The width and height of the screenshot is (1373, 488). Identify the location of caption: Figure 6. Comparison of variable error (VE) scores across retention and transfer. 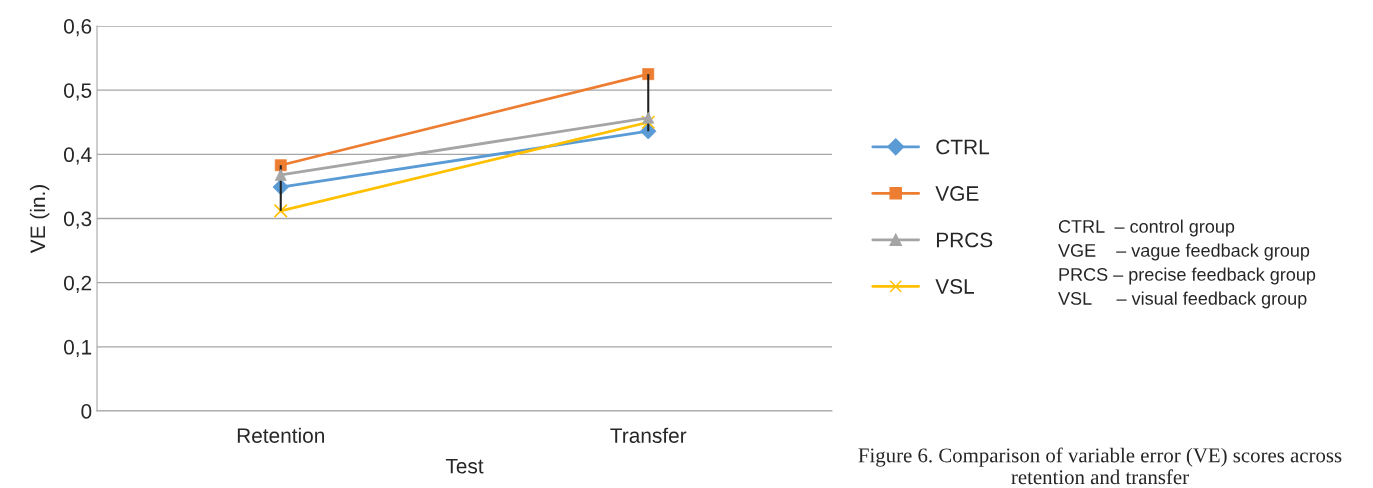
(1100, 466).